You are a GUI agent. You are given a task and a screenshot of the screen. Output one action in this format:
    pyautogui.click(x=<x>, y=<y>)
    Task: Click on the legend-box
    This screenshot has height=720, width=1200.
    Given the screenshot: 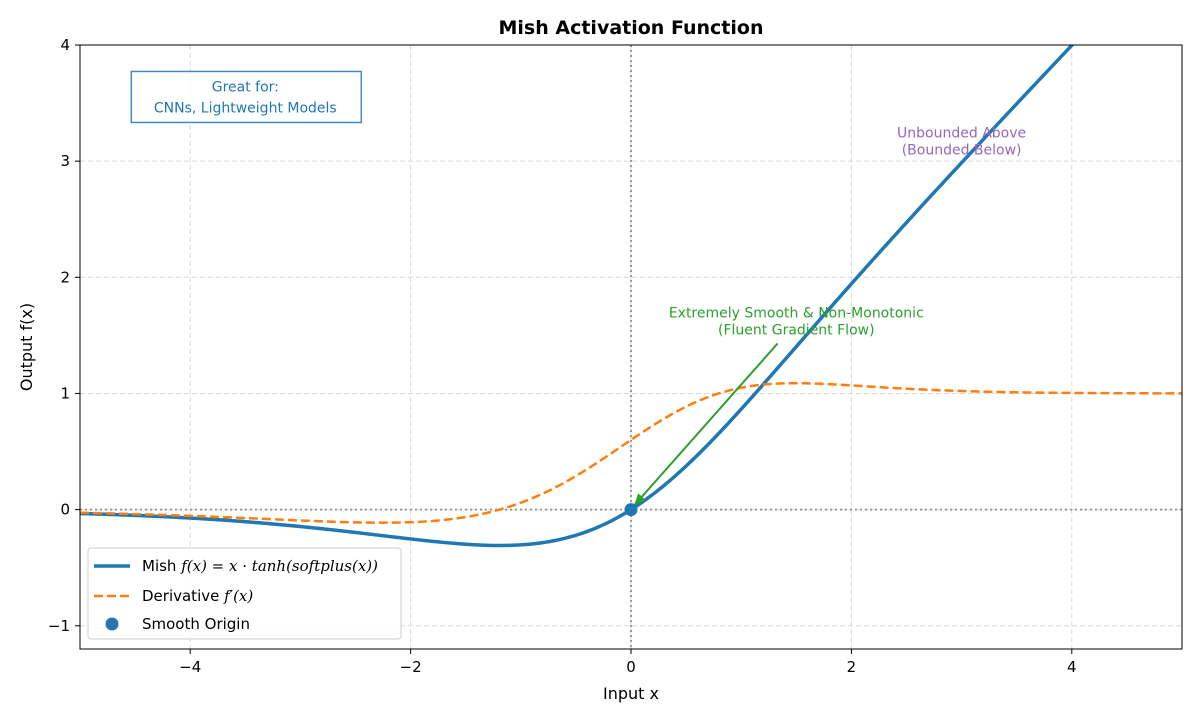 What is the action you would take?
    pyautogui.click(x=244, y=593)
    